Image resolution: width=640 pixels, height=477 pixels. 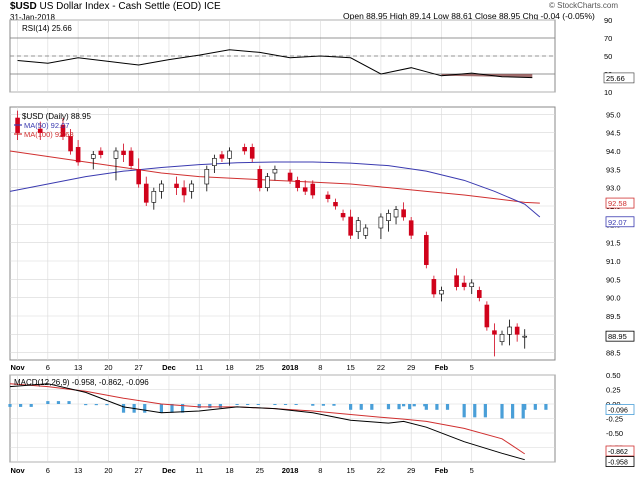 What do you see at coordinates (613, 243) in the screenshot?
I see `price-ytick-label: 91.5` at bounding box center [613, 243].